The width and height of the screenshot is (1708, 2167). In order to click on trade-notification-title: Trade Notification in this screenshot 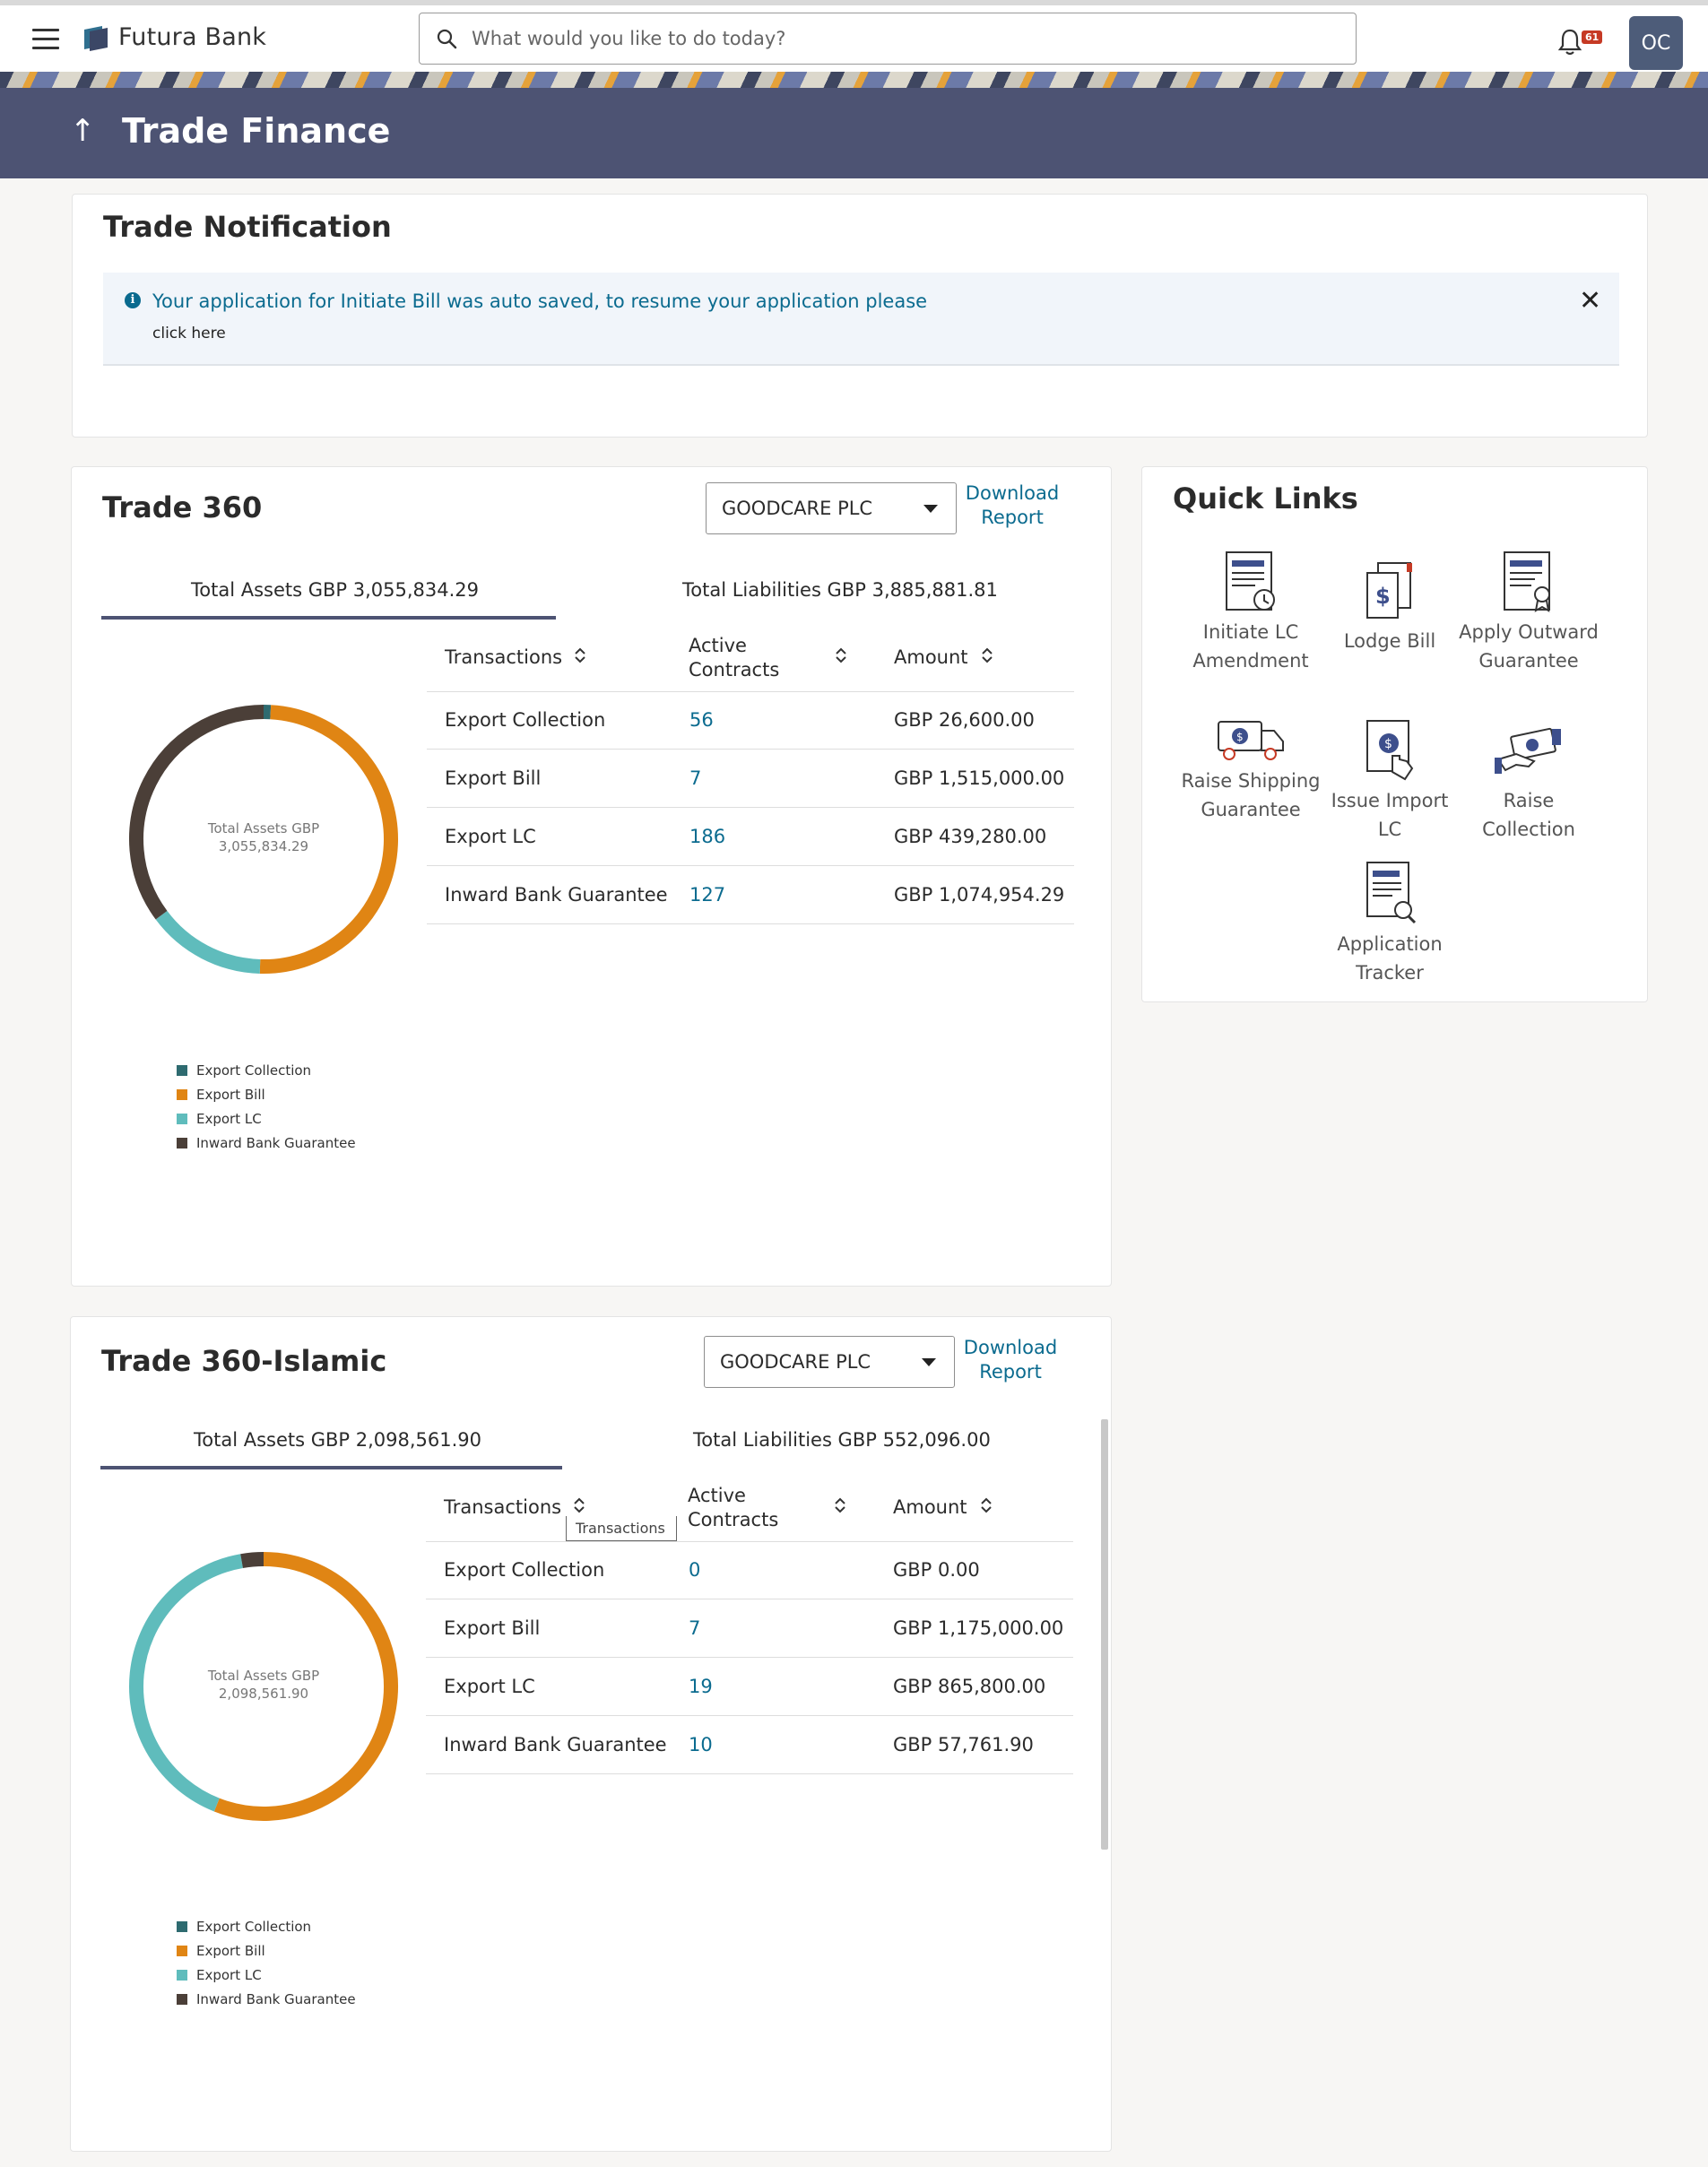, I will do `click(247, 227)`.